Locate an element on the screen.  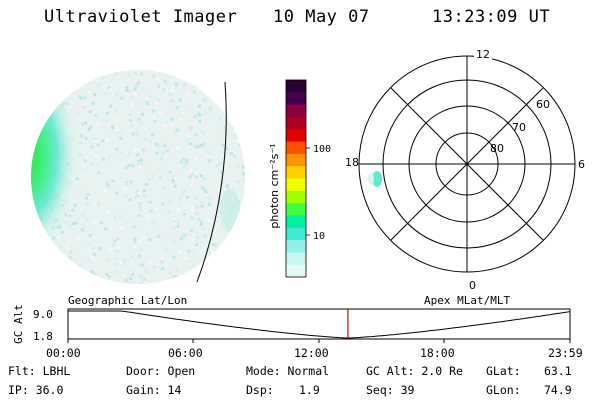
mlat-label-60: 60 is located at coordinates (543, 104).